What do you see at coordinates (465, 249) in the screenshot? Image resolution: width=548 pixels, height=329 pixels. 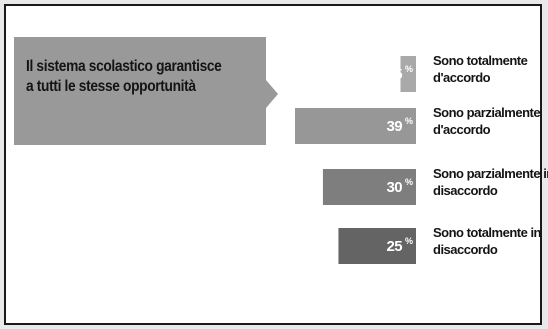 I see `category-label-4-line-2: disaccordo` at bounding box center [465, 249].